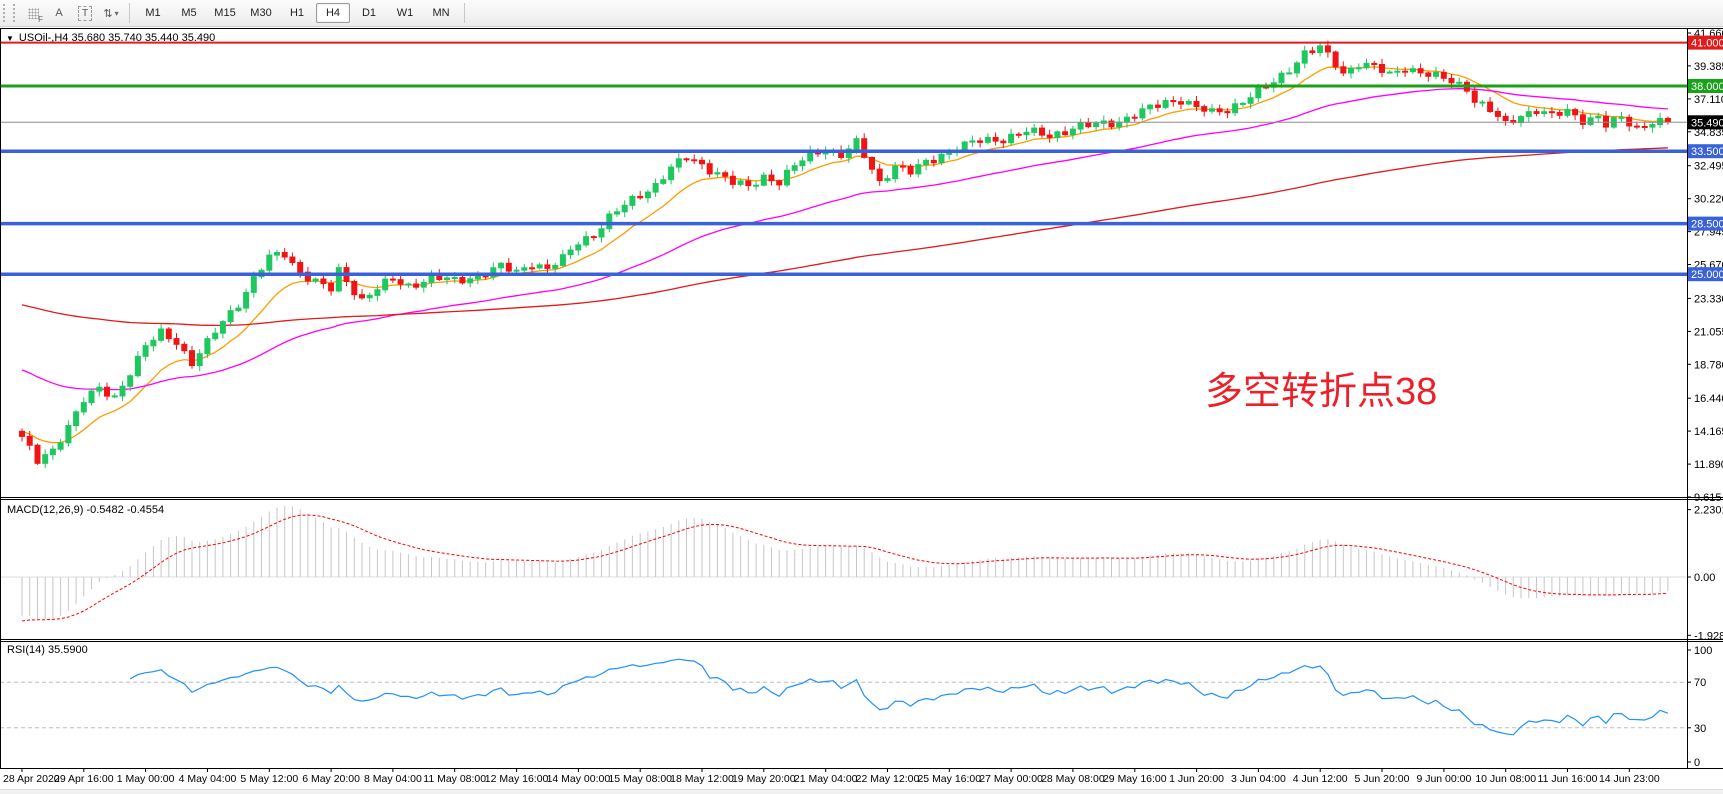 Image resolution: width=1723 pixels, height=794 pixels. What do you see at coordinates (269, 779) in the screenshot?
I see `svg-text: 5 May 12:00` at bounding box center [269, 779].